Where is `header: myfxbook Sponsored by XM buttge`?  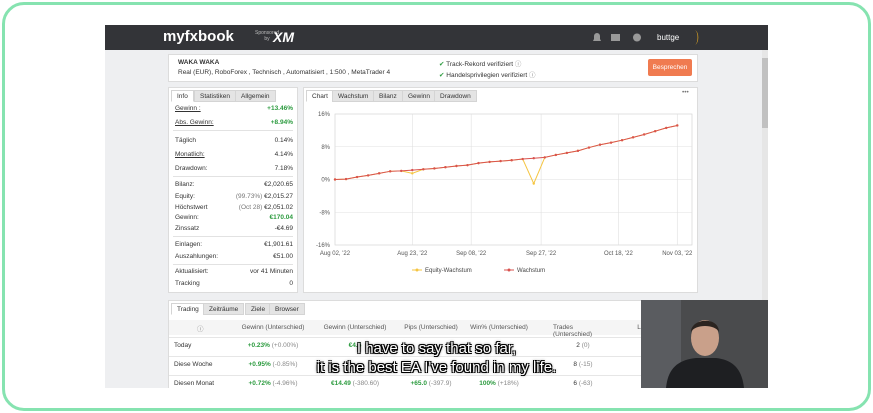
header: myfxbook Sponsored by XM buttge is located at coordinates (436, 37).